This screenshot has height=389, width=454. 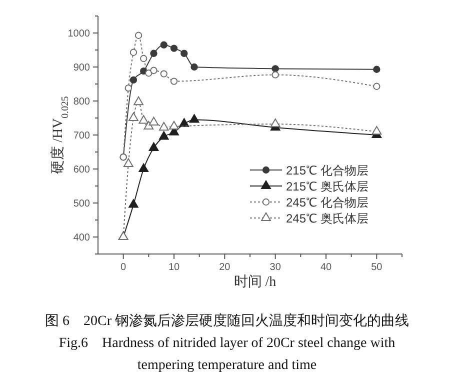 What do you see at coordinates (81, 102) in the screenshot?
I see `y-tick-label: 800` at bounding box center [81, 102].